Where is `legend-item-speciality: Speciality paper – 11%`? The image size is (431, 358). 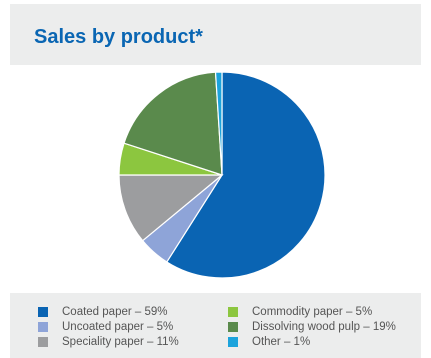 legend-item-speciality: Speciality paper – 11% is located at coordinates (108, 342).